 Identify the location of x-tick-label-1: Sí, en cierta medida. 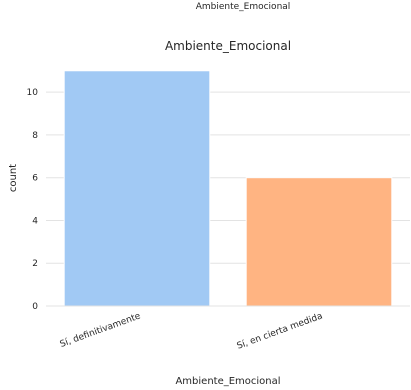
(280, 331).